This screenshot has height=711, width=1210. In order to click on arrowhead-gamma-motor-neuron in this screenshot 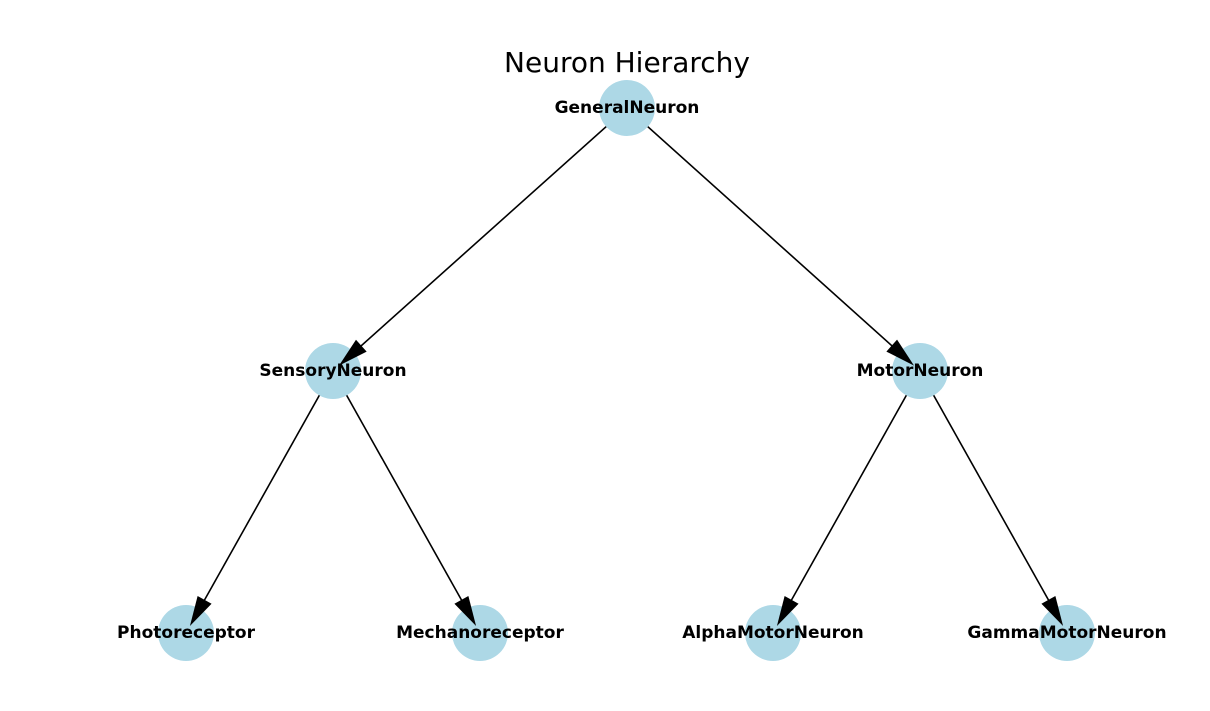, I will do `click(1052, 611)`.